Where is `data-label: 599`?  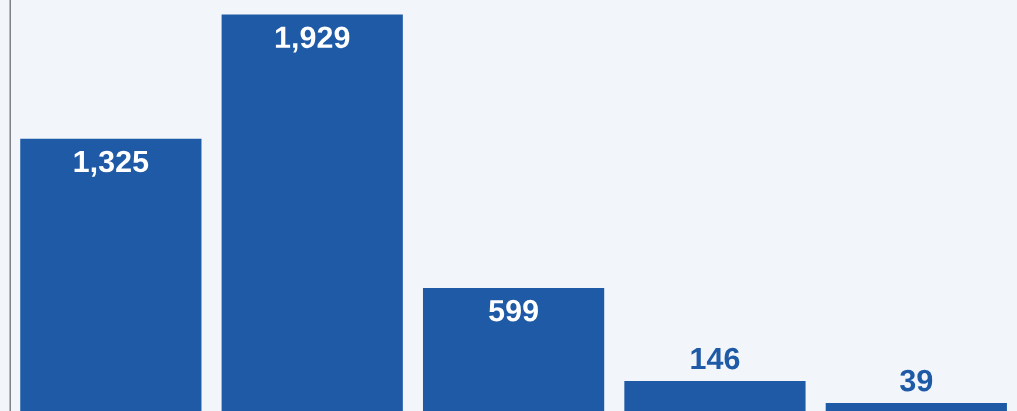 data-label: 599 is located at coordinates (513, 310).